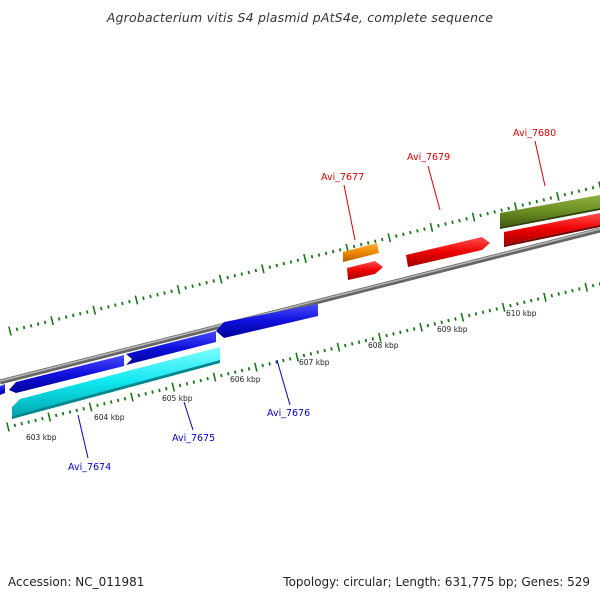 This screenshot has width=600, height=600. What do you see at coordinates (428, 157) in the screenshot?
I see `gene-label-avi-7679: Avi_7679` at bounding box center [428, 157].